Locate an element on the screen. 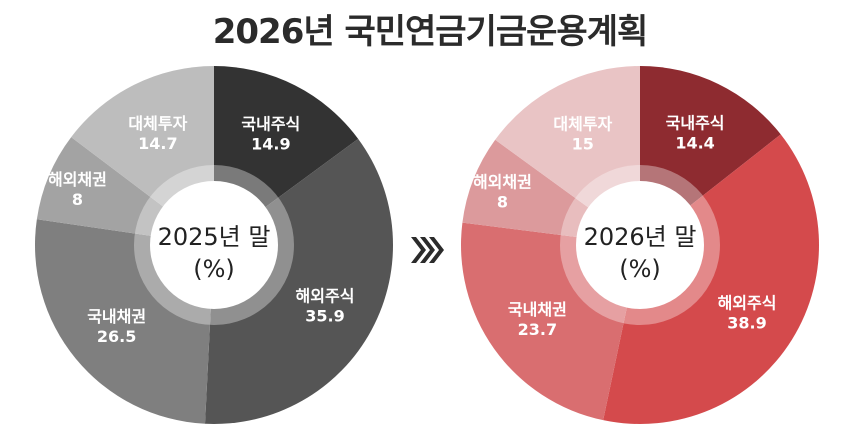 The width and height of the screenshot is (860, 431). chart-title: 2026년 국민연금기금운용계획 is located at coordinates (430, 32).